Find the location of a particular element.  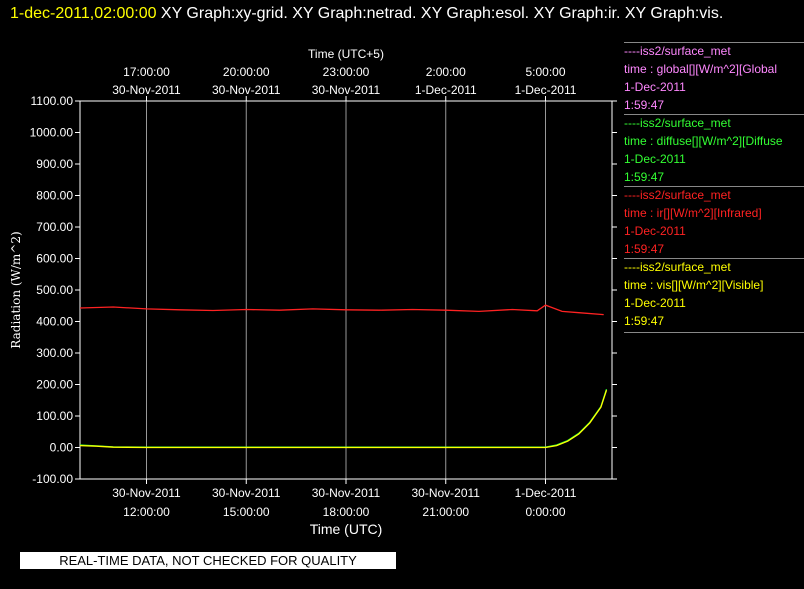

y-tick-label-12: 1100.00 is located at coordinates (52, 101).